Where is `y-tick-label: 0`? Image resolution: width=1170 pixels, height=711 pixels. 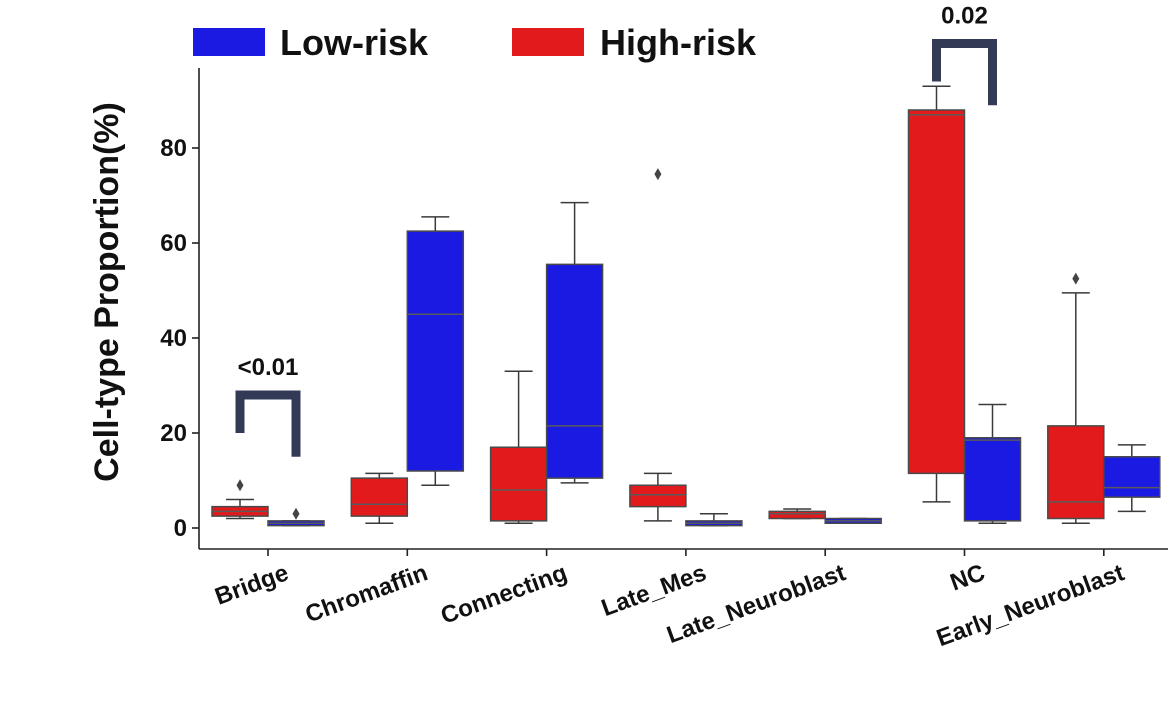
y-tick-label: 0 is located at coordinates (180, 528).